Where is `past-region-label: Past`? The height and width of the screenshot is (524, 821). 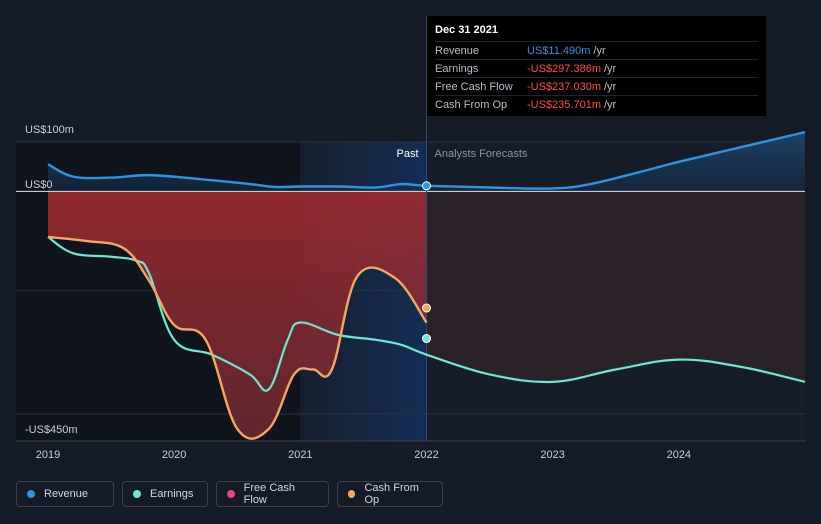
past-region-label: Past is located at coordinates (407, 154).